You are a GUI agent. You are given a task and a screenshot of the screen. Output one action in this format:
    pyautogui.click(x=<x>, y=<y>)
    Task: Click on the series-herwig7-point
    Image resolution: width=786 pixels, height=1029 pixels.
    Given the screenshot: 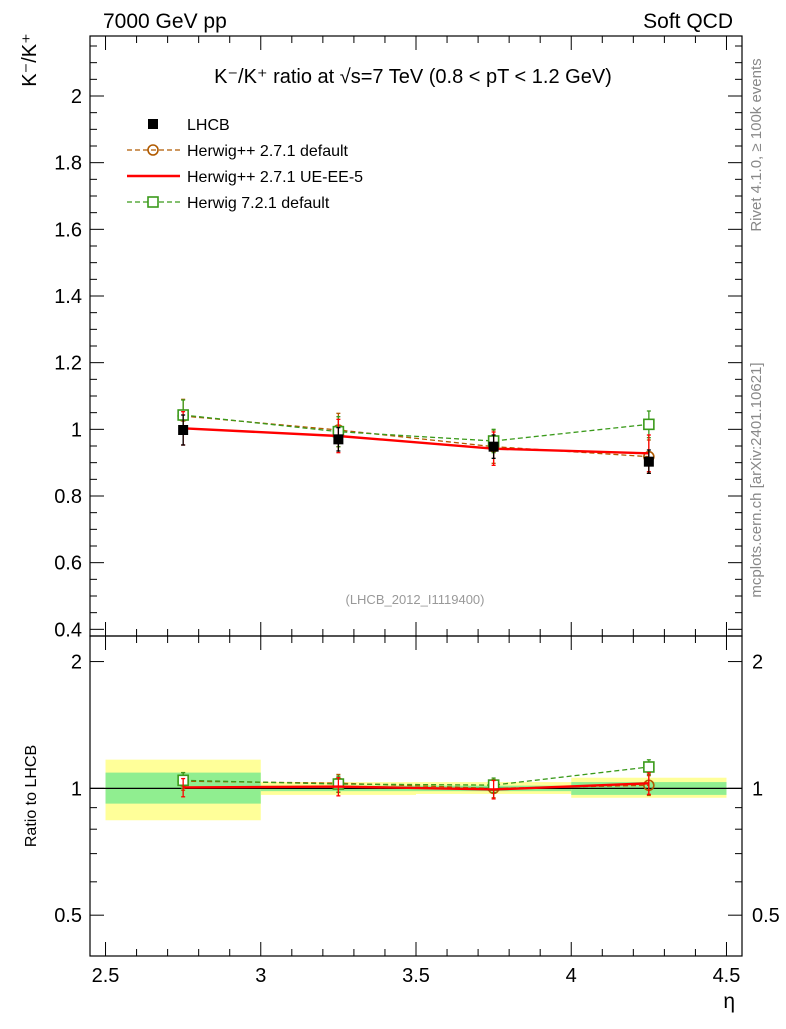 What is the action you would take?
    pyautogui.click(x=649, y=424)
    